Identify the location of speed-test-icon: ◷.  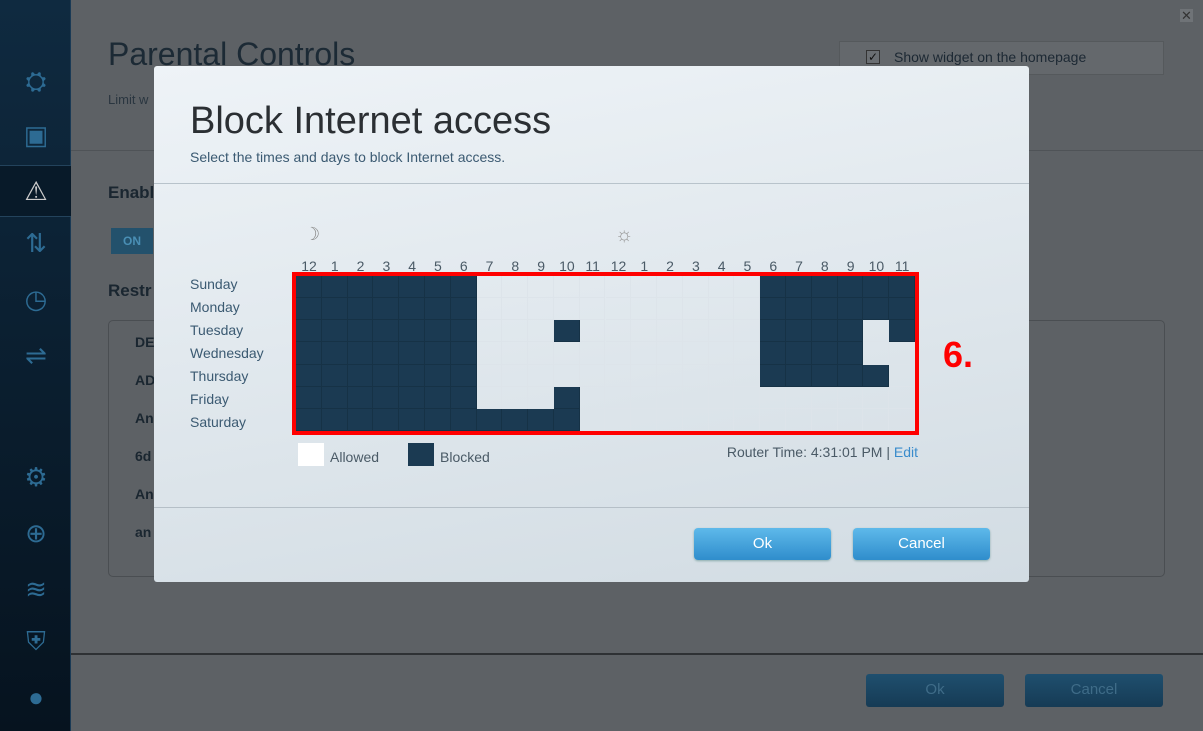
(36, 299).